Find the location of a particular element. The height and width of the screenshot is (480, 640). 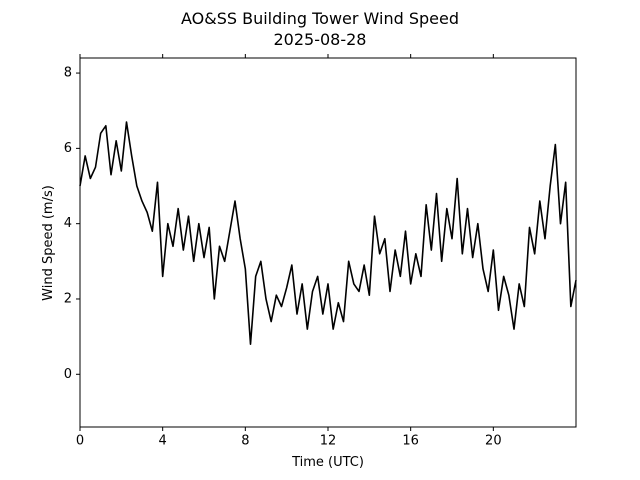

x-tick-label: 0 is located at coordinates (80, 441).